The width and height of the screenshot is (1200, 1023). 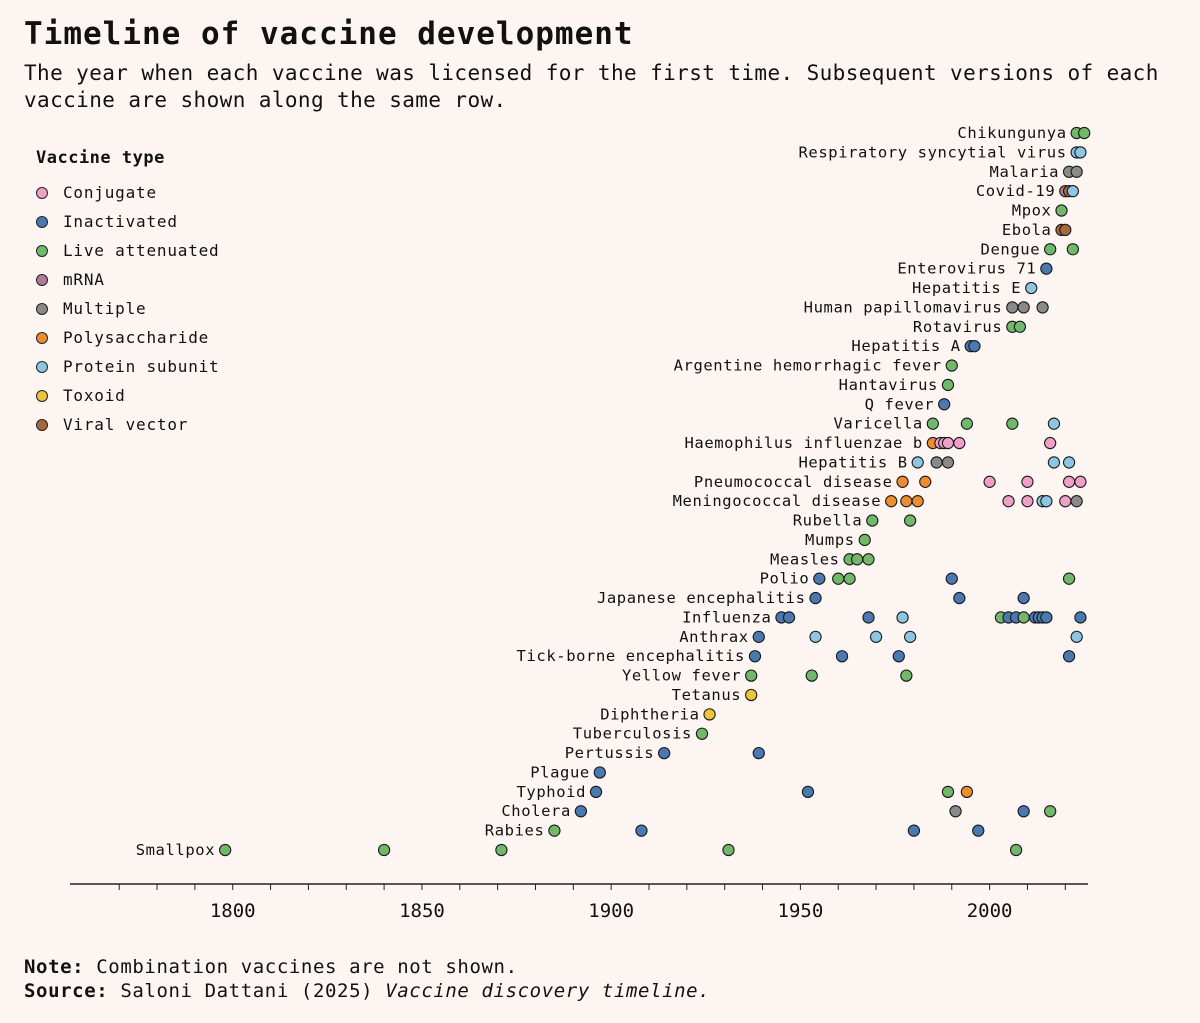 I want to click on row-label: Rubella, so click(x=828, y=521).